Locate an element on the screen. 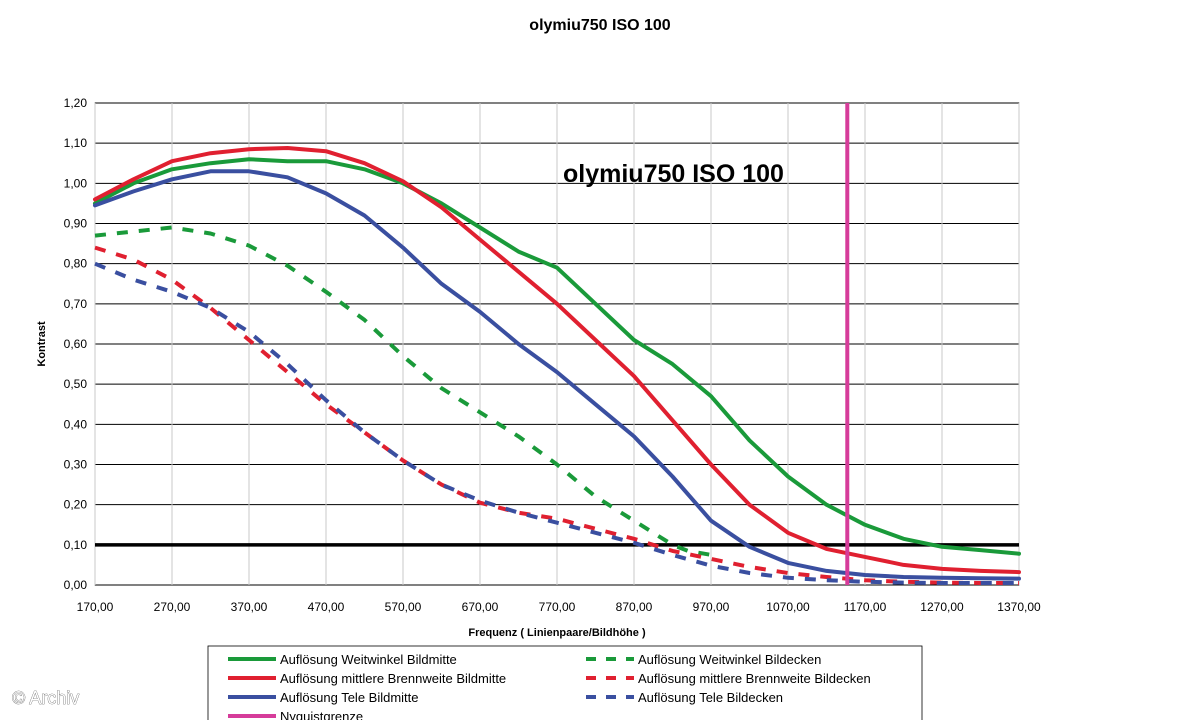 The width and height of the screenshot is (1199, 720). x-tick-label: 970,00 is located at coordinates (711, 607).